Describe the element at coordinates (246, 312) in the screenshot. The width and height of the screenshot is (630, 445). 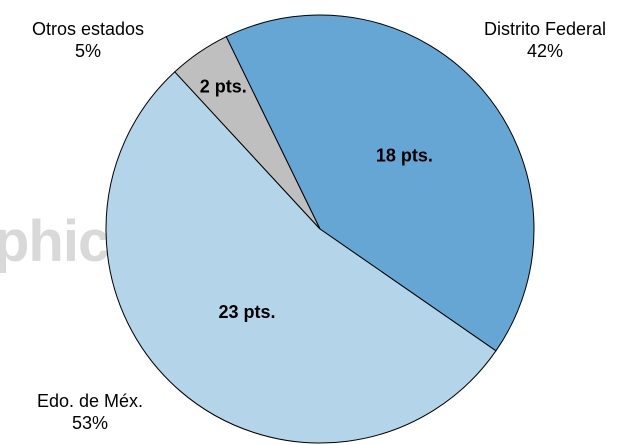
I see `slice-value-label-1: 23 pts.` at that location.